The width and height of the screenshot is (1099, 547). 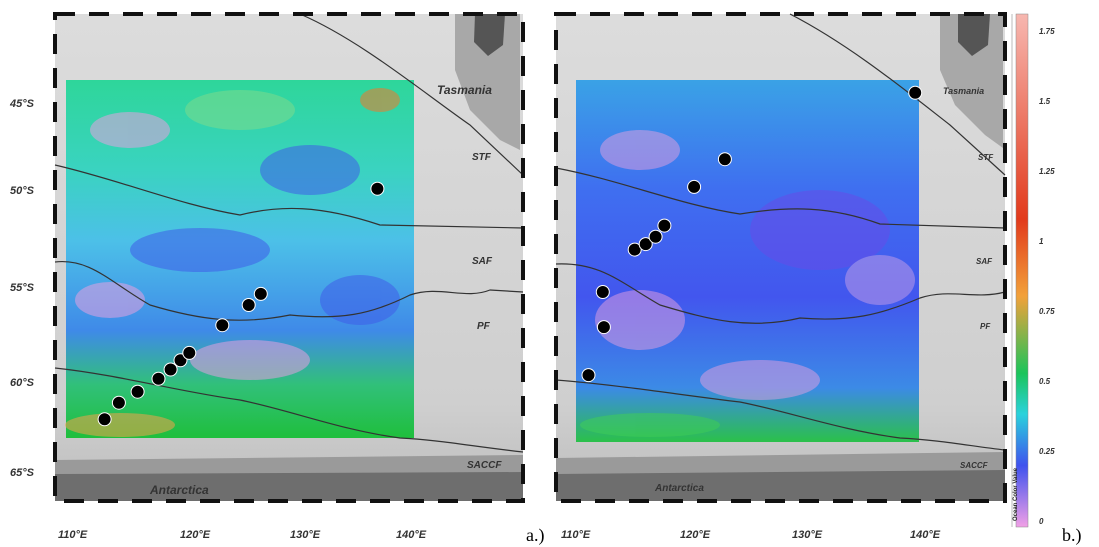 What do you see at coordinates (780, 293) in the screenshot?
I see `panel-b-pf-line` at bounding box center [780, 293].